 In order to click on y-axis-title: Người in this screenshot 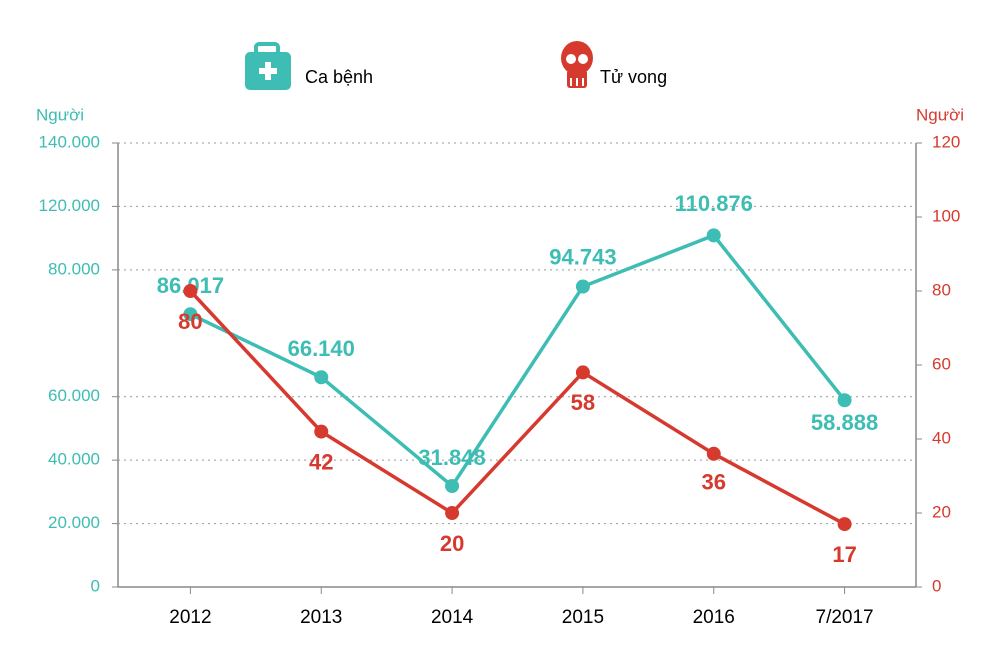, I will do `click(60, 114)`.